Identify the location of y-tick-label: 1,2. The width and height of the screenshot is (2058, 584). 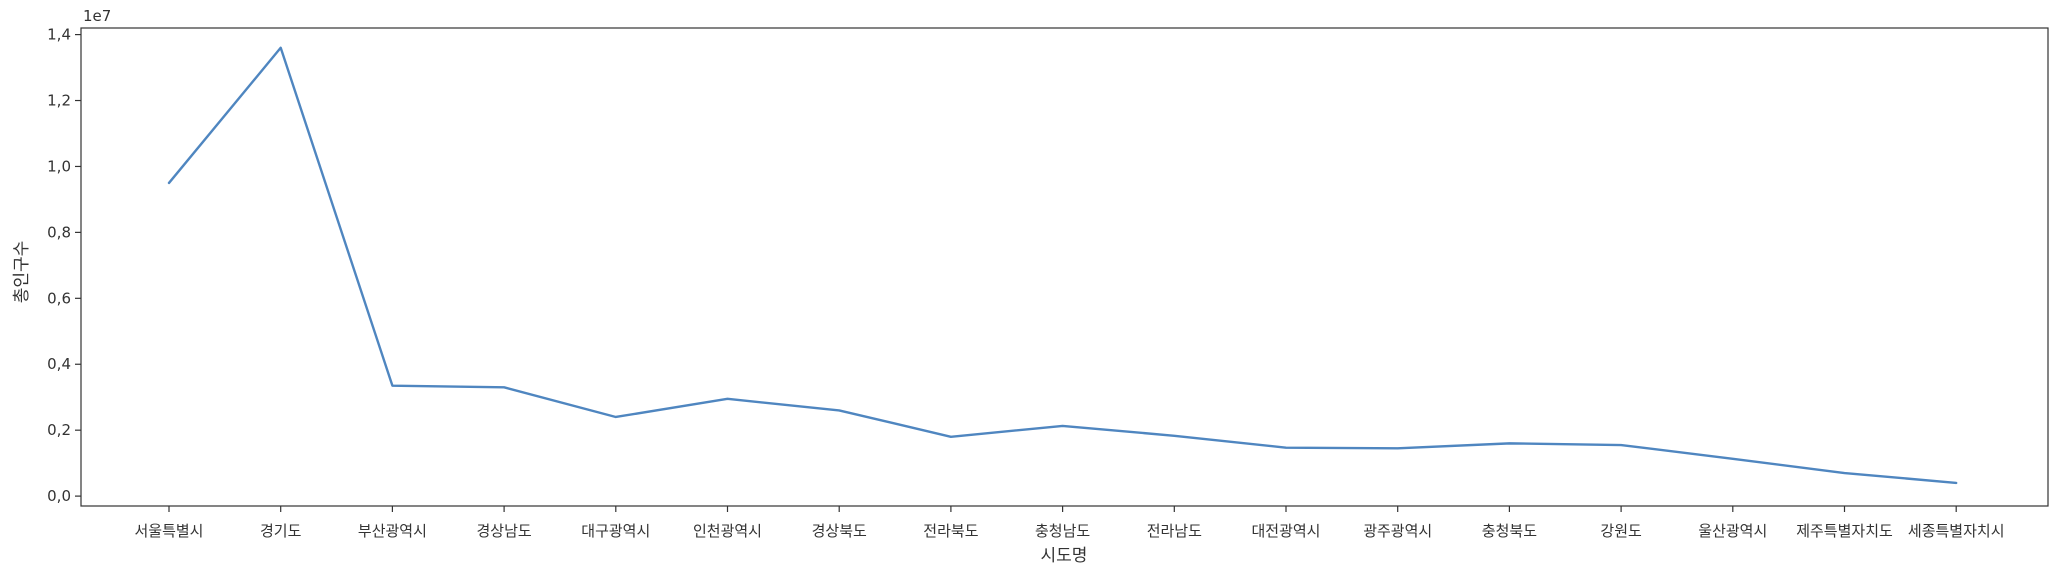
(59, 101).